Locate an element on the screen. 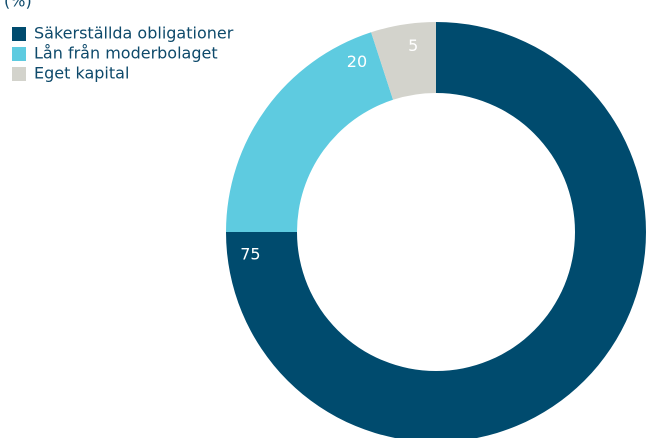  legend-label: Lån från moderbolaget is located at coordinates (126, 53).